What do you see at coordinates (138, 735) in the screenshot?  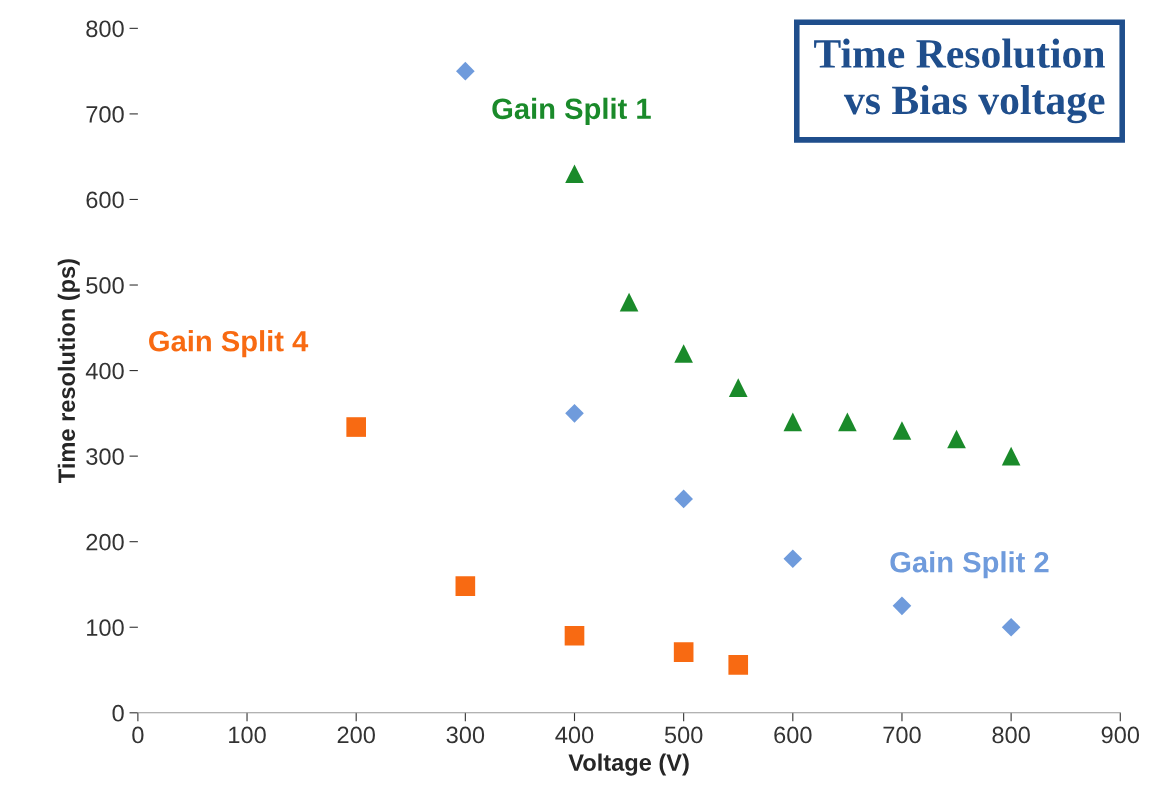 I see `x-tick-label: 0` at bounding box center [138, 735].